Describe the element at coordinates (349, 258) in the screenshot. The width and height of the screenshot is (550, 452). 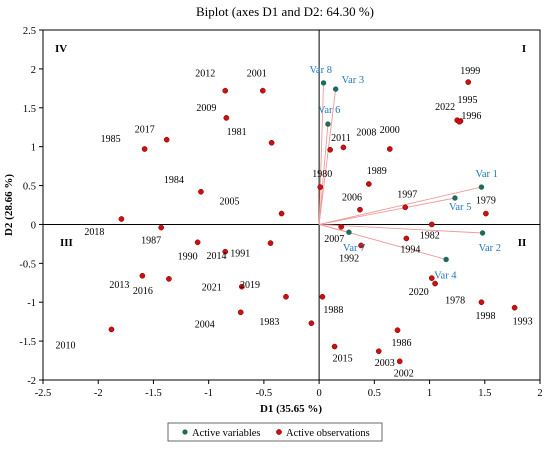
I see `observation-label: 1992` at that location.